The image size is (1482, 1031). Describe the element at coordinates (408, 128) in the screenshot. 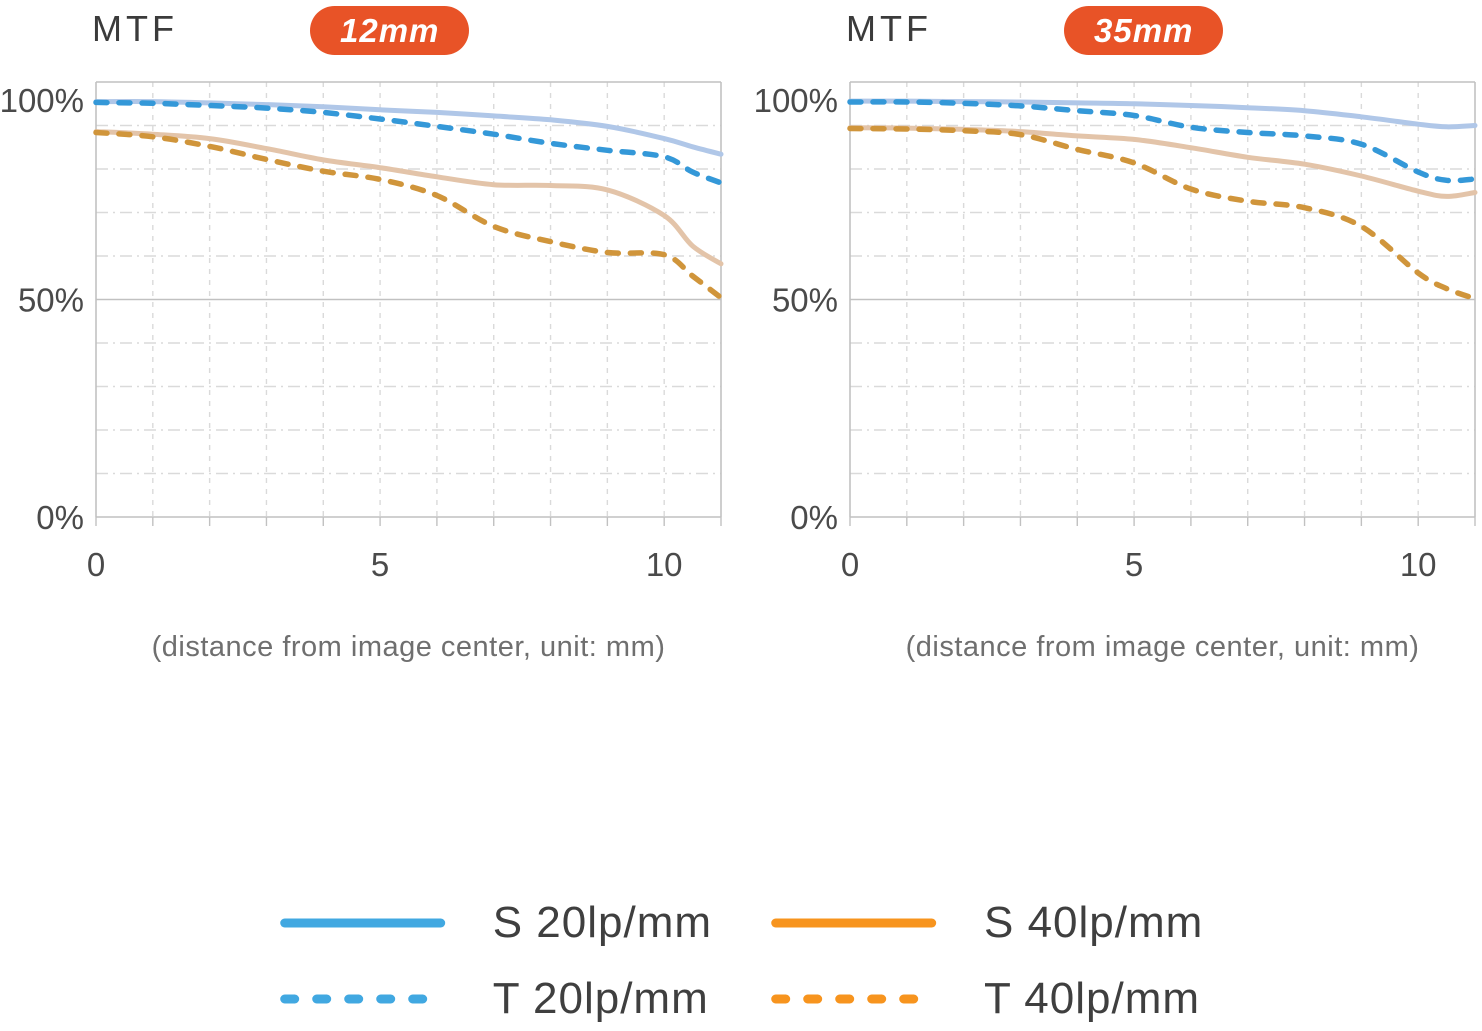

I see `series-s-20lp-mm` at that location.